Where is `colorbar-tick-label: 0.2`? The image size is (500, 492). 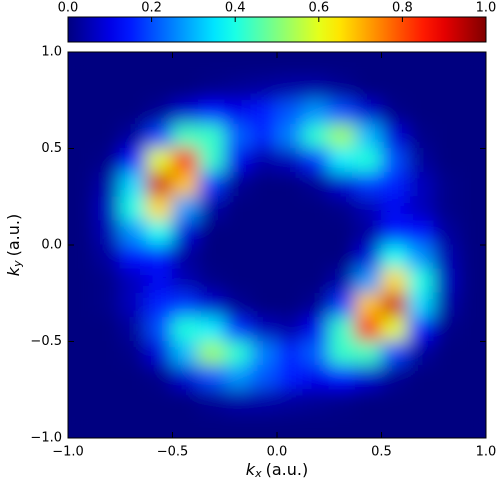
colorbar-tick-label: 0.2 is located at coordinates (151, 8).